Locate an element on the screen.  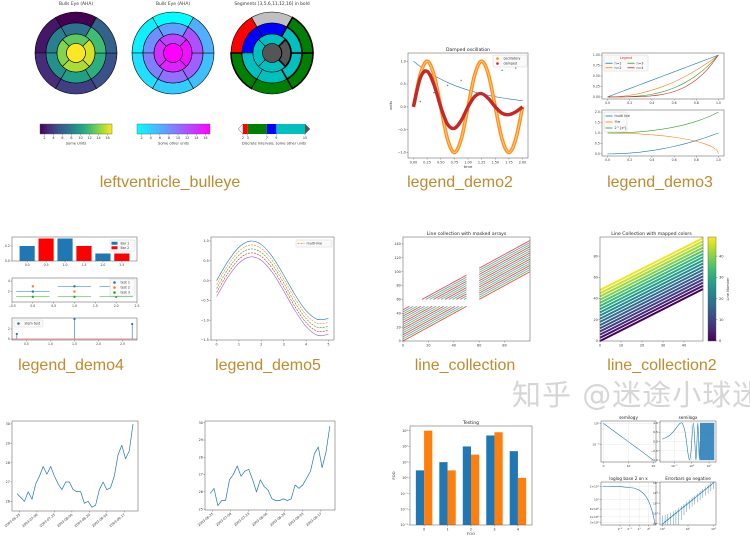
colorbar-tick-label: 2 is located at coordinates (141, 138).